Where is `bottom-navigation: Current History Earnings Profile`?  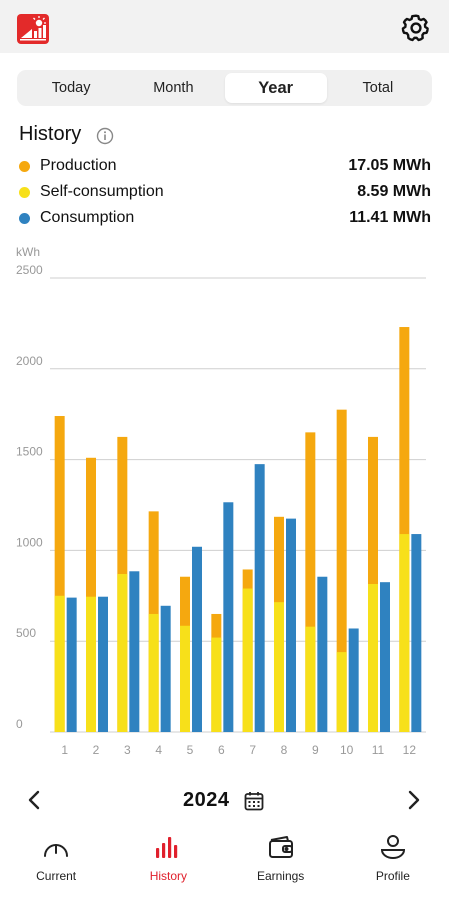 bottom-navigation: Current History Earnings Profile is located at coordinates (224, 864).